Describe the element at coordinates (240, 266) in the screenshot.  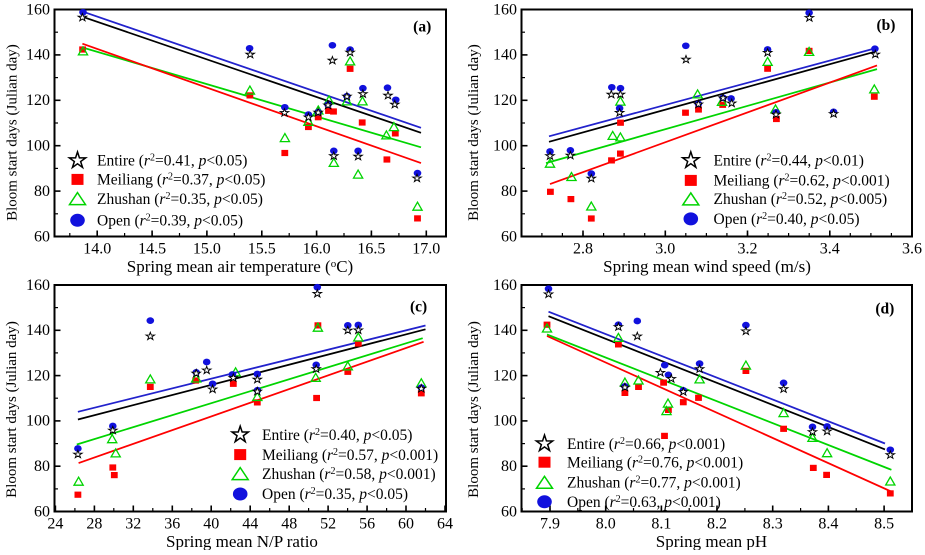
I see `svg-text:Spring mean air temperature (o: Spring mean air temperature (oC)` at that location.